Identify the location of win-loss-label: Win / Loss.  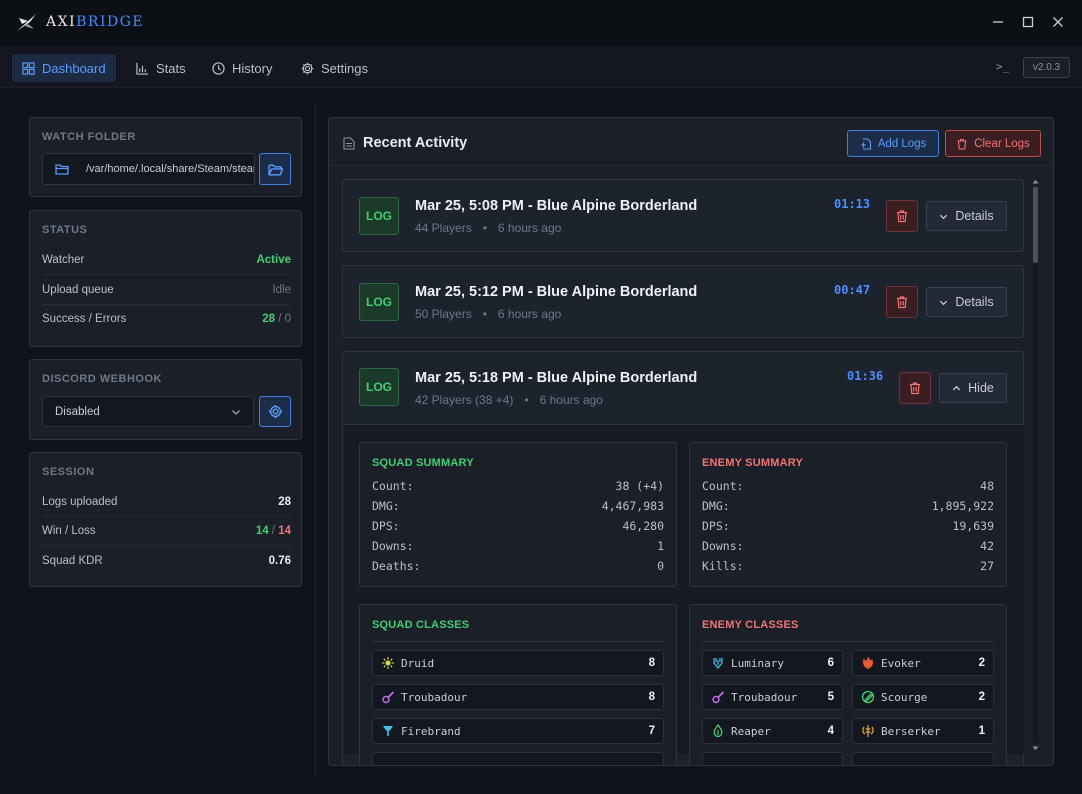
(69, 530).